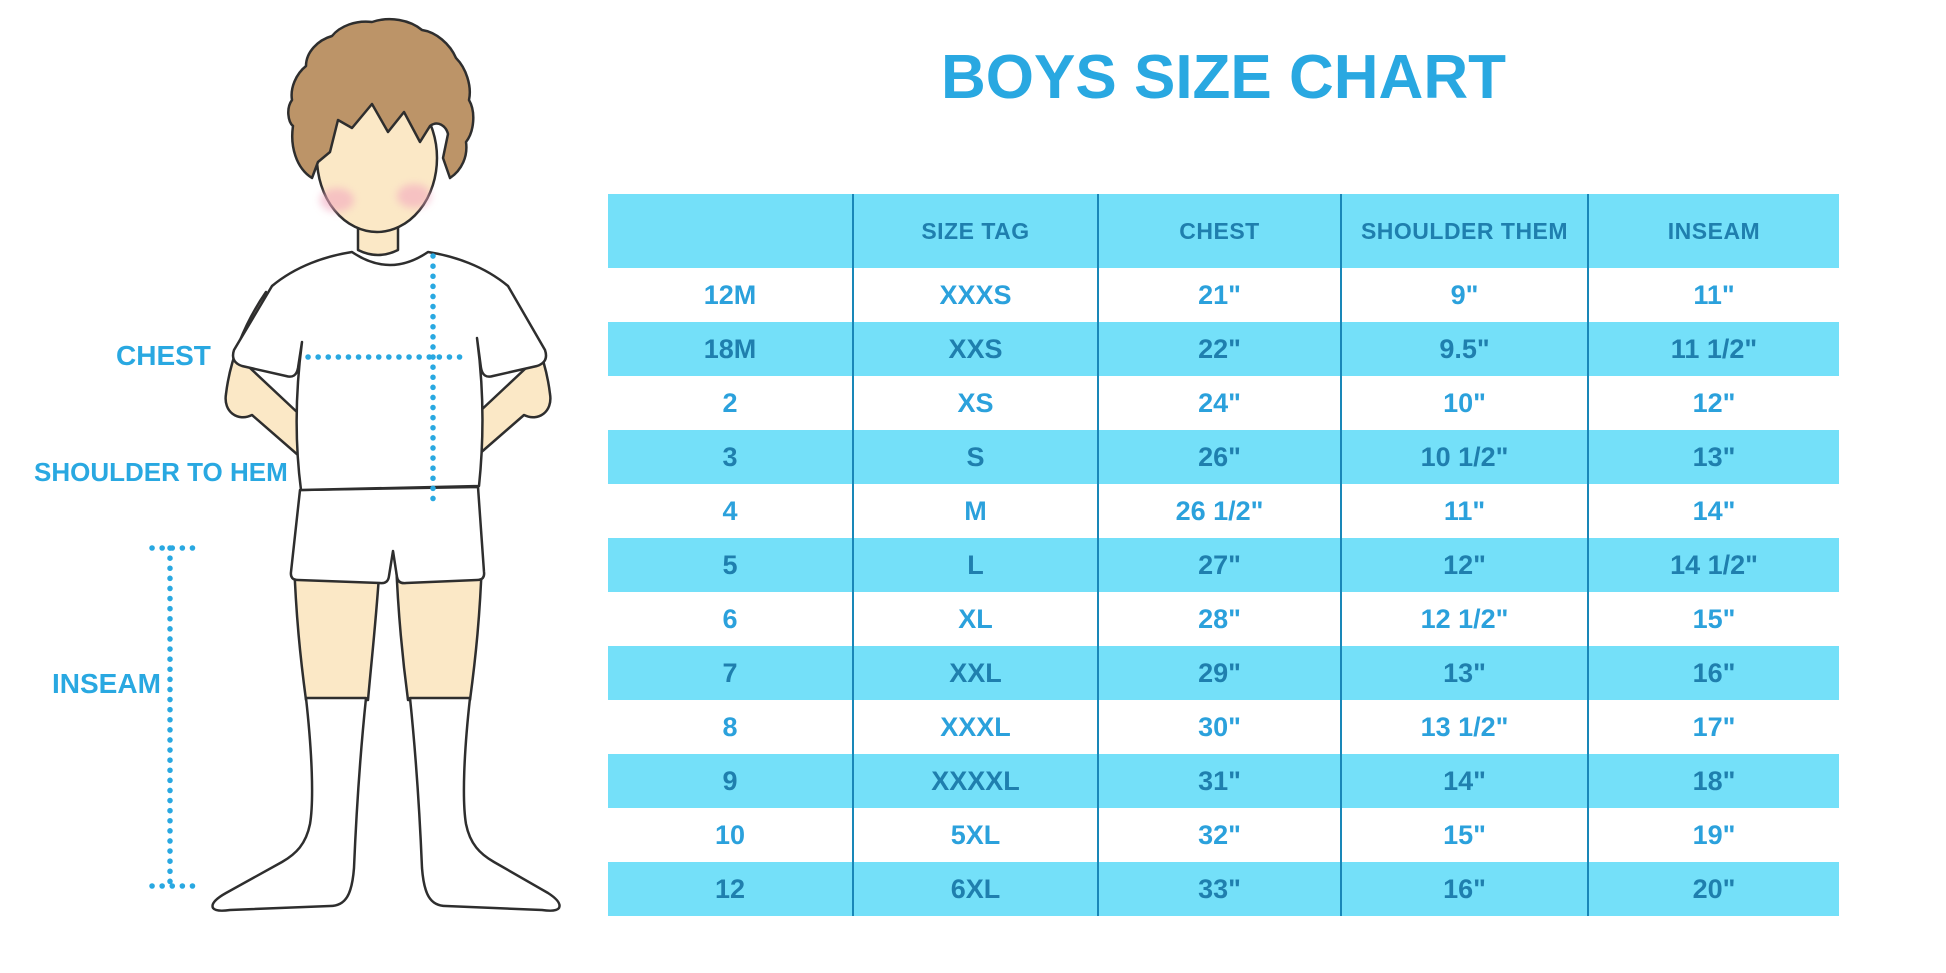 Image resolution: width=1946 pixels, height=973 pixels. Describe the element at coordinates (974, 889) in the screenshot. I see `table-cell: 6XL` at that location.